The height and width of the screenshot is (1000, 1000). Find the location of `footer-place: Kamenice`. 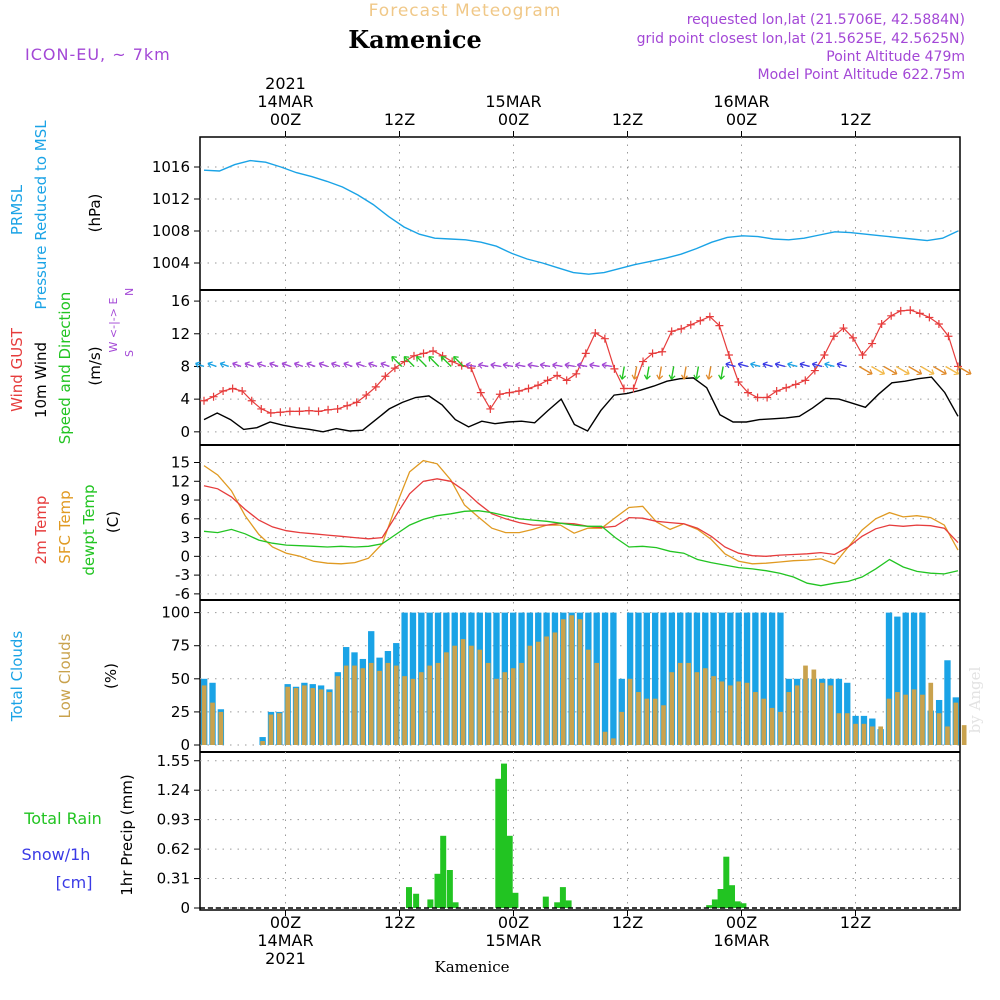

footer-place: Kamenice is located at coordinates (472, 967).